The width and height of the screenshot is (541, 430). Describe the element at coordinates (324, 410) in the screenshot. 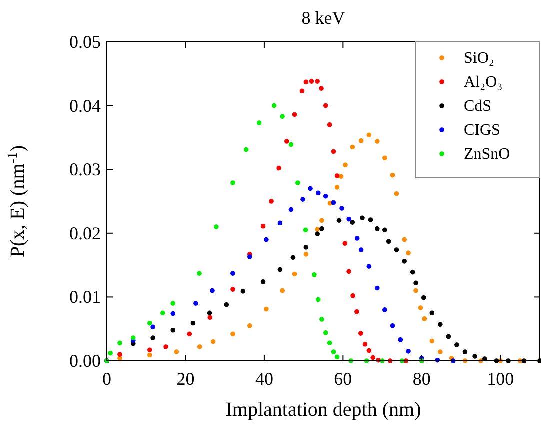

I see `x-axis-title: Implantation depth (nm)` at that location.